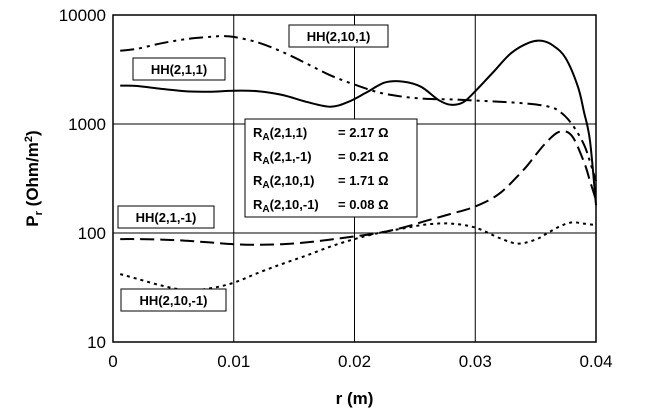 Image resolution: width=652 pixels, height=415 pixels. What do you see at coordinates (233, 361) in the screenshot?
I see `x-tick-label: 0.01` at bounding box center [233, 361].